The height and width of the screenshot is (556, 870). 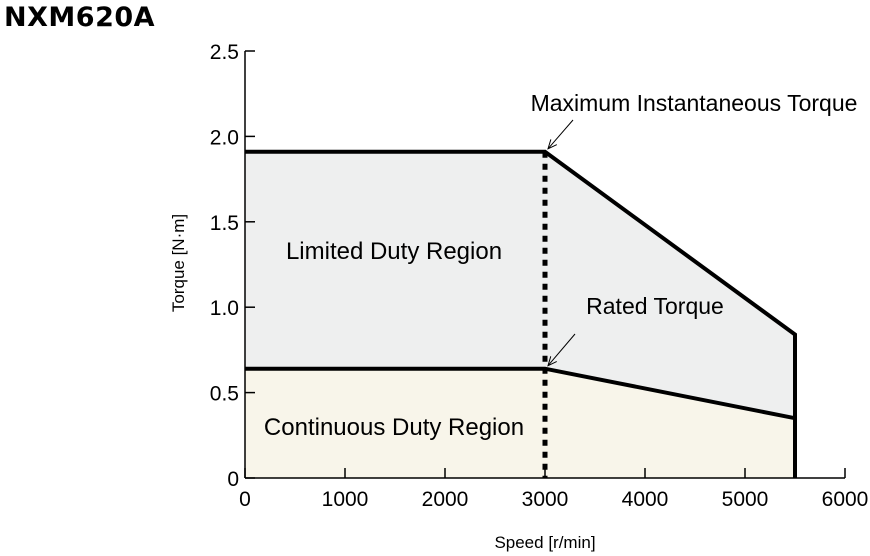 What do you see at coordinates (245, 499) in the screenshot?
I see `x-tick-label: 0` at bounding box center [245, 499].